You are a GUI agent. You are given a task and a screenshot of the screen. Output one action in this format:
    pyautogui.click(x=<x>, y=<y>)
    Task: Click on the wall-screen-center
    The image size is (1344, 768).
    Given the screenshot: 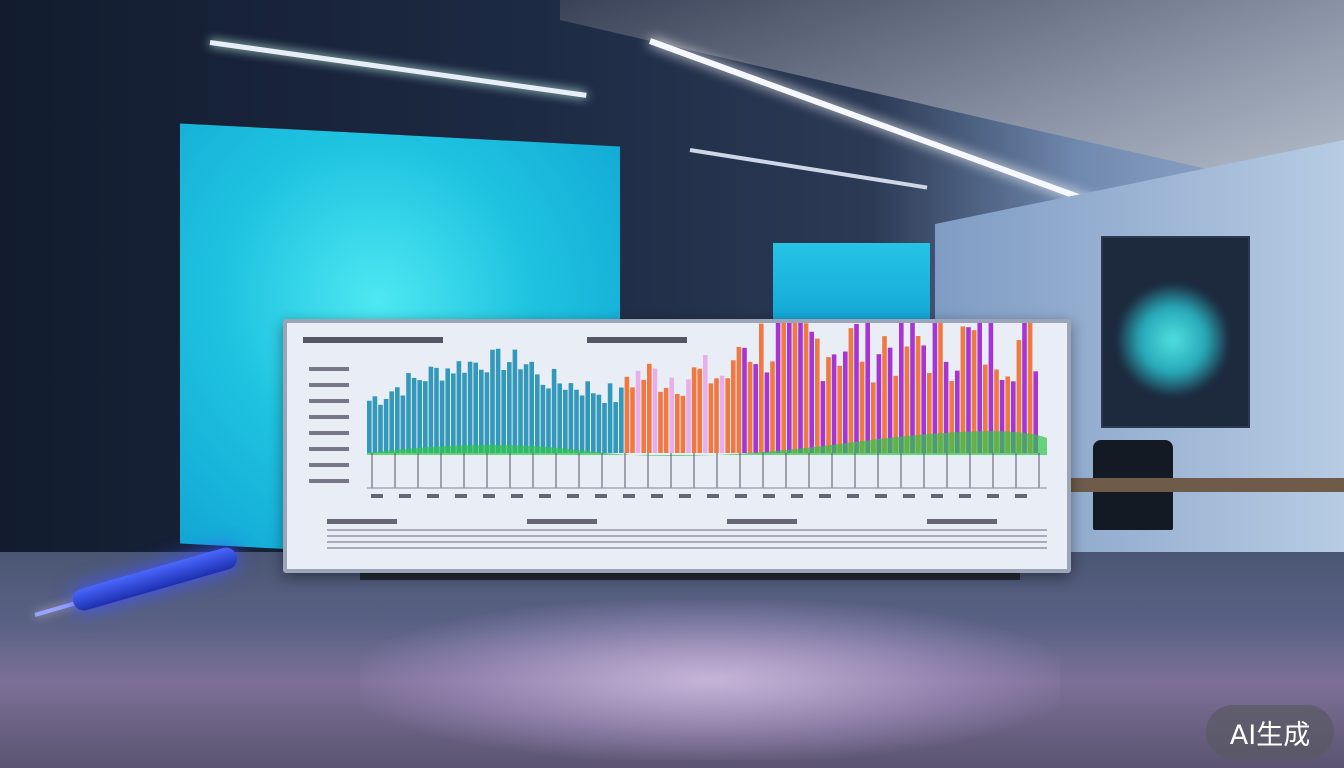 What is the action you would take?
    pyautogui.click(x=851, y=283)
    